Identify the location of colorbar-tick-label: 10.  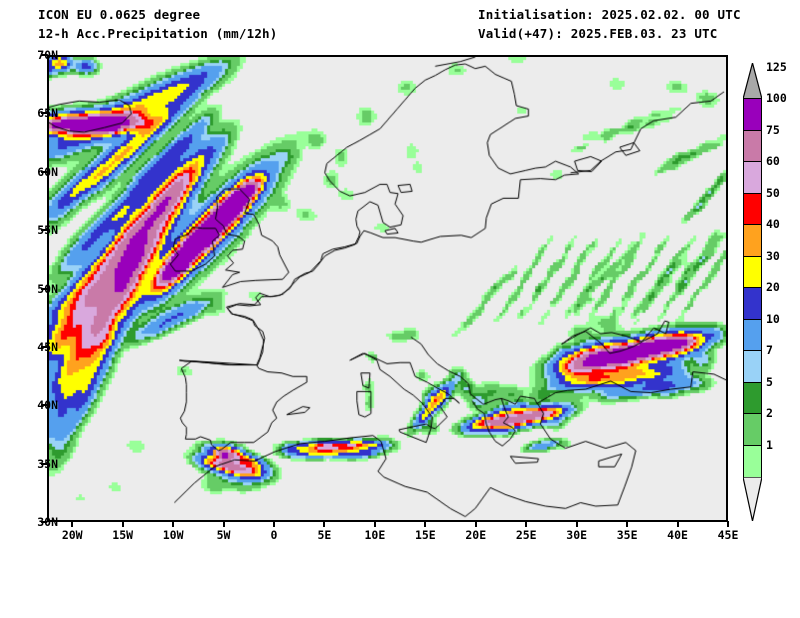
(773, 318).